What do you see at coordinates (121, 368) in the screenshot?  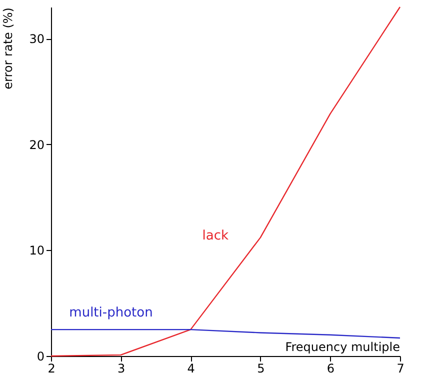 I see `x-tick-label: 3` at bounding box center [121, 368].